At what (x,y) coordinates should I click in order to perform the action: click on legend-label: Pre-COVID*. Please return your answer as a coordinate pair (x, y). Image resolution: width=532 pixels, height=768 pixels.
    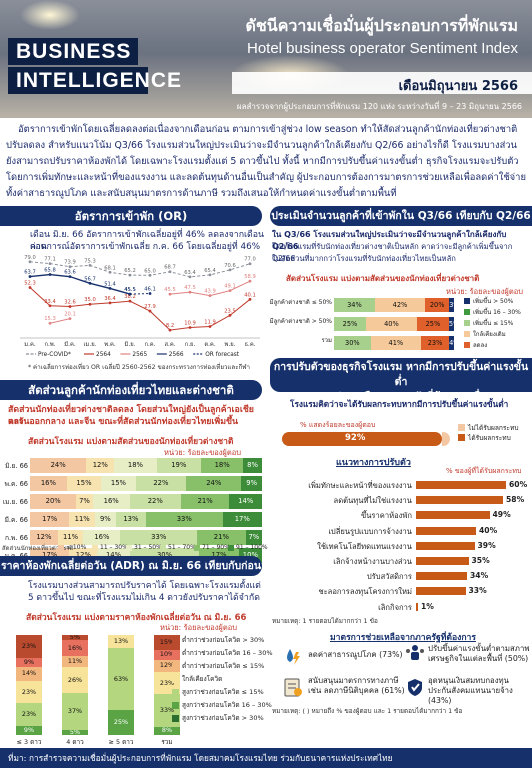
    Looking at the image, I should click on (54, 355).